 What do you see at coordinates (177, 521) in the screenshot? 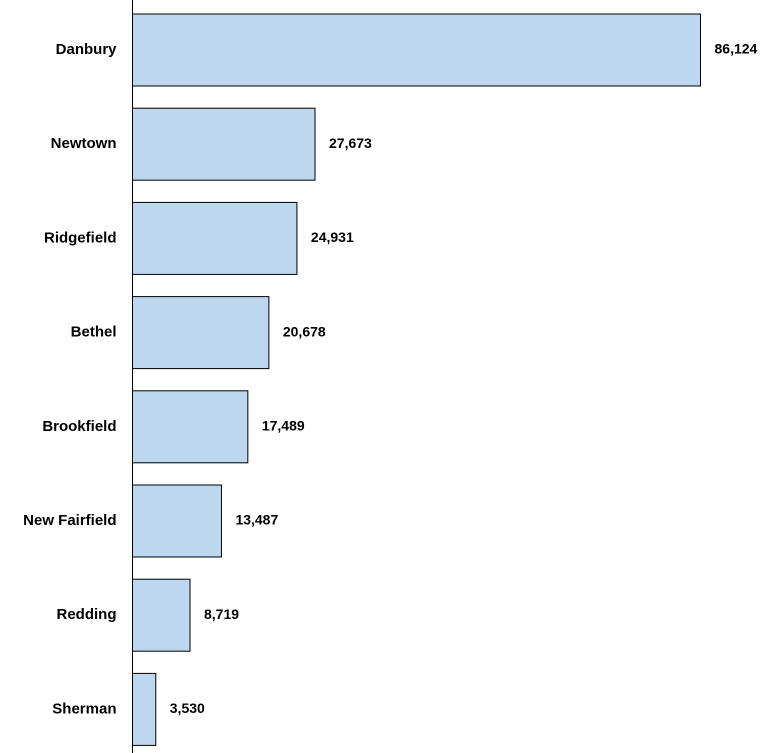
I see `bar-new-fairfield` at bounding box center [177, 521].